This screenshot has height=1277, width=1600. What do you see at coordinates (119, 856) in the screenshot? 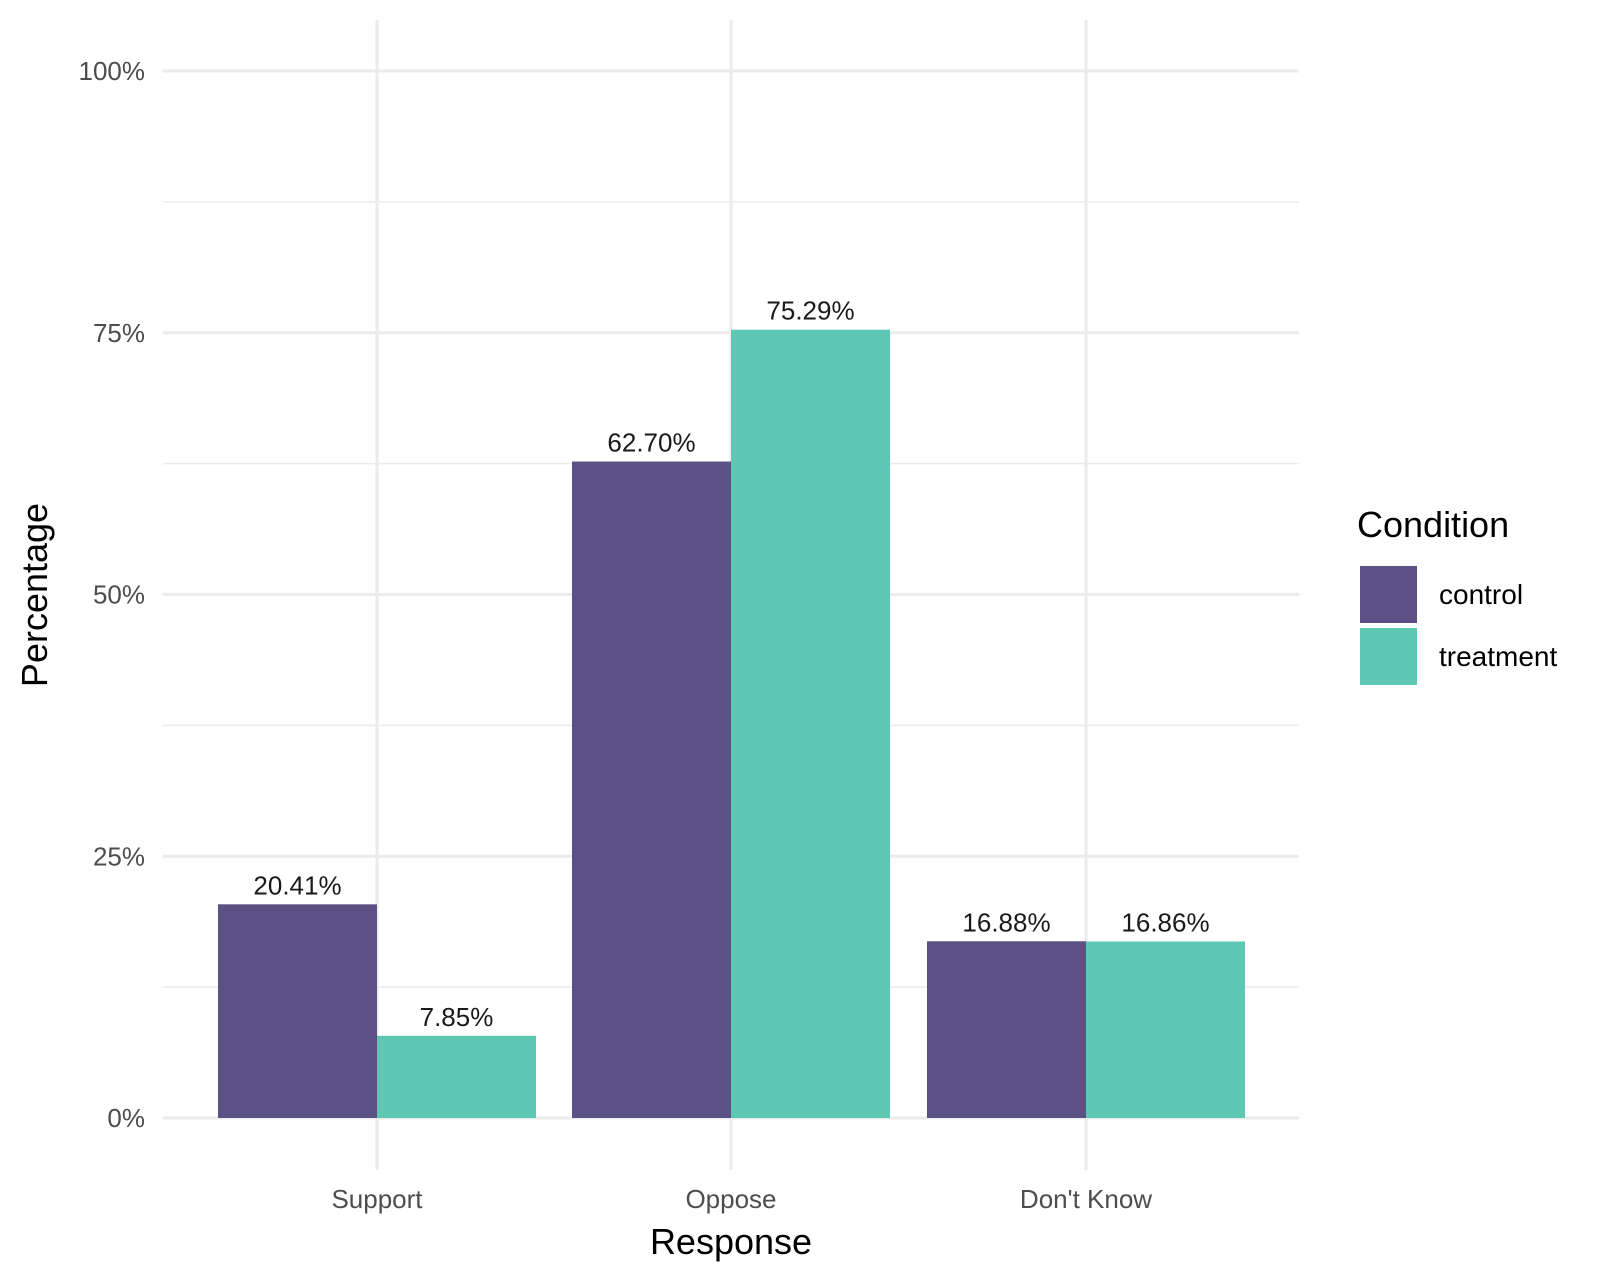
I see `y-tick-label: 25%` at bounding box center [119, 856].